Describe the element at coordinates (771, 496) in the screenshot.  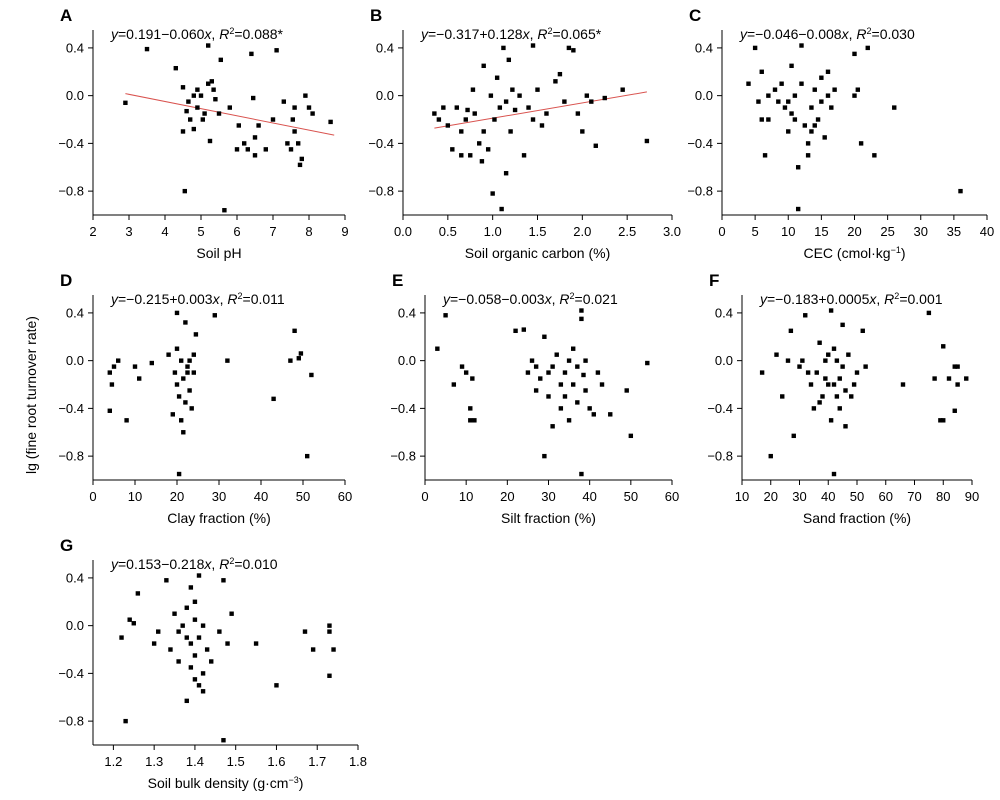
I see `x-tick-label: 20` at that location.